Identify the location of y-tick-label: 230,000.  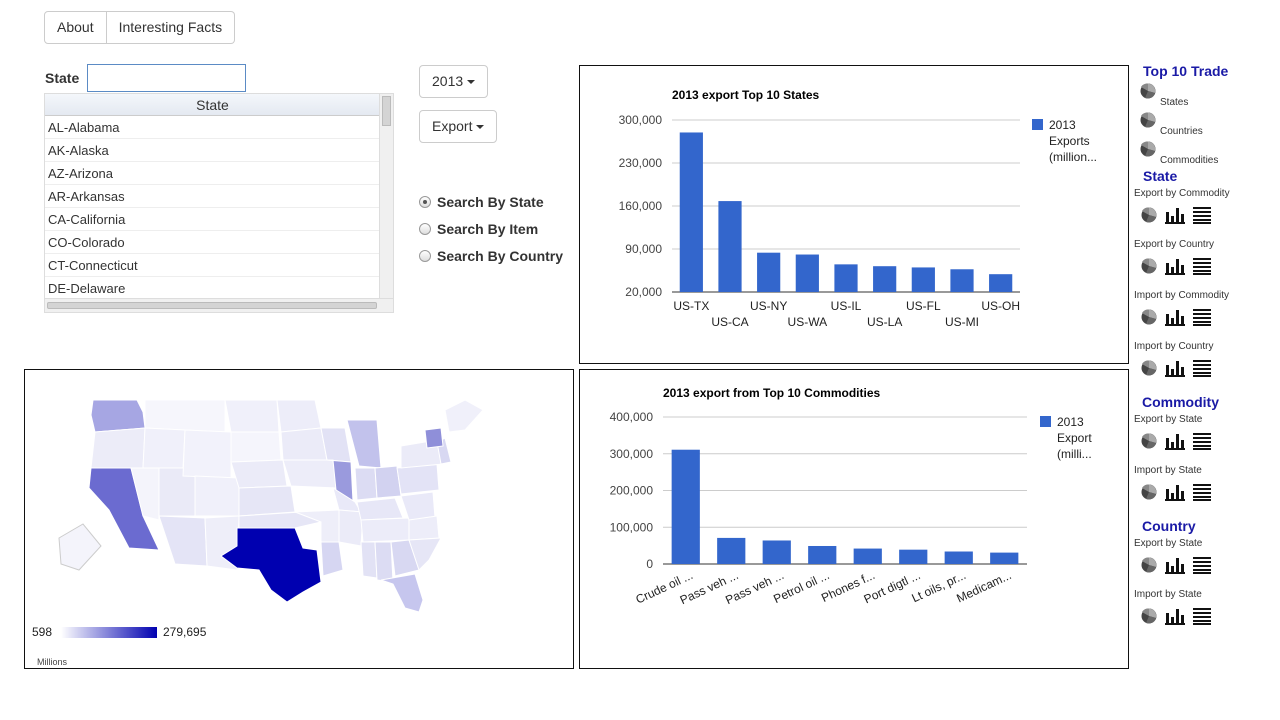
(641, 163).